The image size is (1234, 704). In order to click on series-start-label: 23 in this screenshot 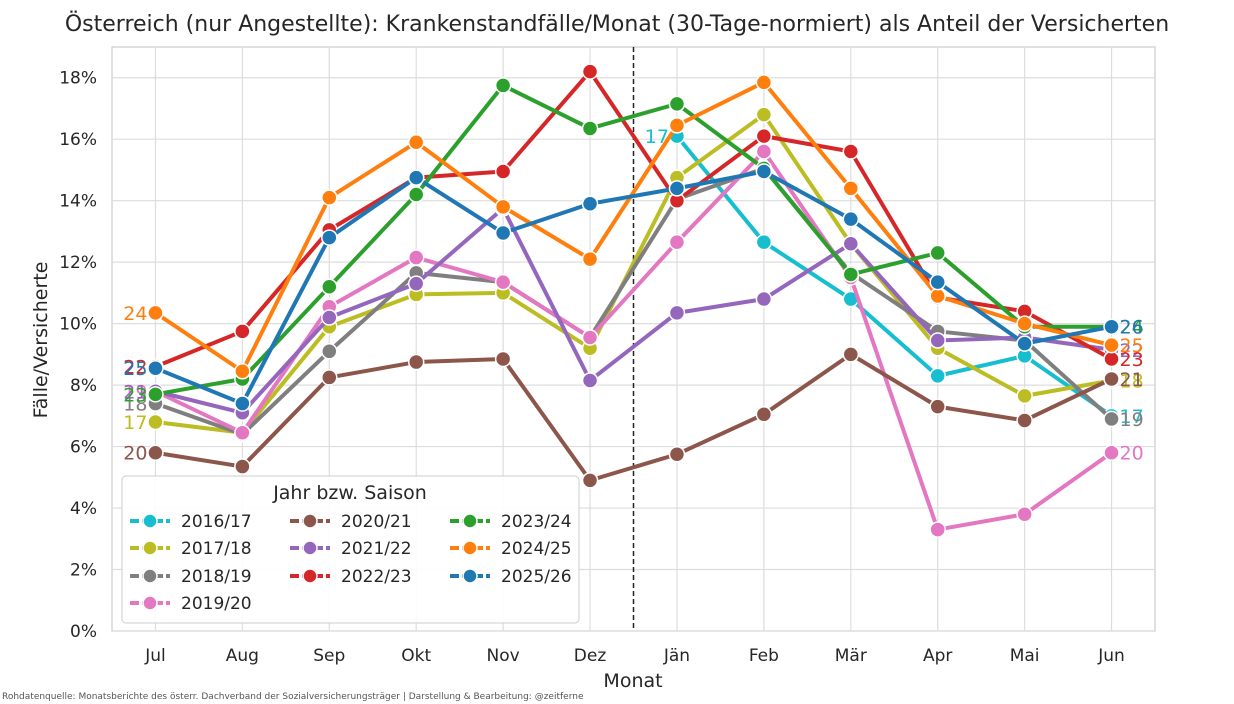, I will do `click(135, 395)`.